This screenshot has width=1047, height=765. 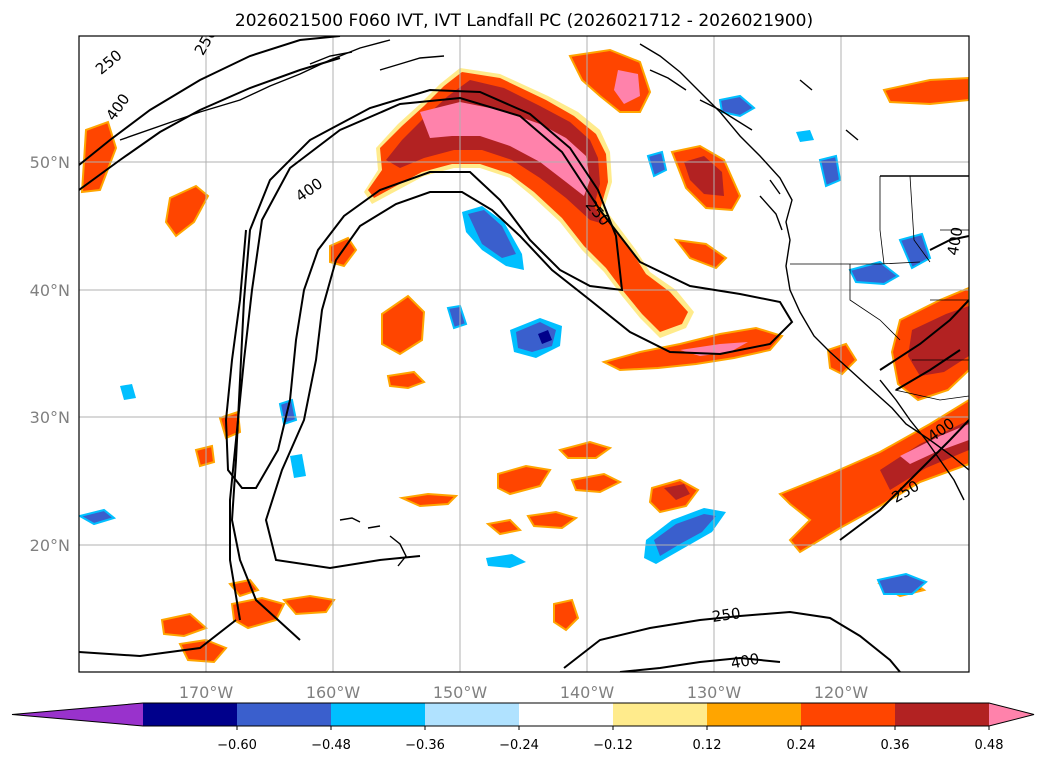 What do you see at coordinates (744, 661) in the screenshot?
I see `contour-label-8: 400` at bounding box center [744, 661].